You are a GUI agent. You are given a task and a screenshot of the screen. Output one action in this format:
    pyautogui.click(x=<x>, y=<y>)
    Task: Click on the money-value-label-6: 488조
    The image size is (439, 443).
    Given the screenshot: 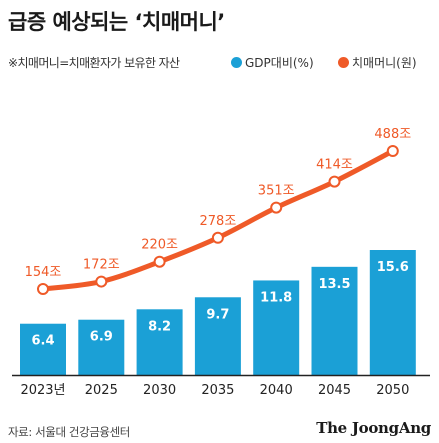 What is the action you would take?
    pyautogui.click(x=392, y=134)
    